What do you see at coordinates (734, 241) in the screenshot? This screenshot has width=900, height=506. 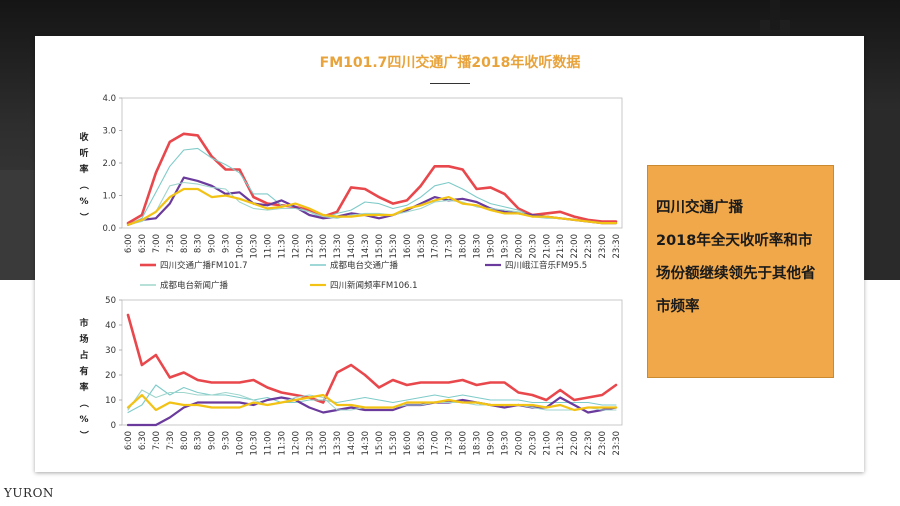 I see `callout-line-2: 2018年全天收听率和市` at bounding box center [734, 241].